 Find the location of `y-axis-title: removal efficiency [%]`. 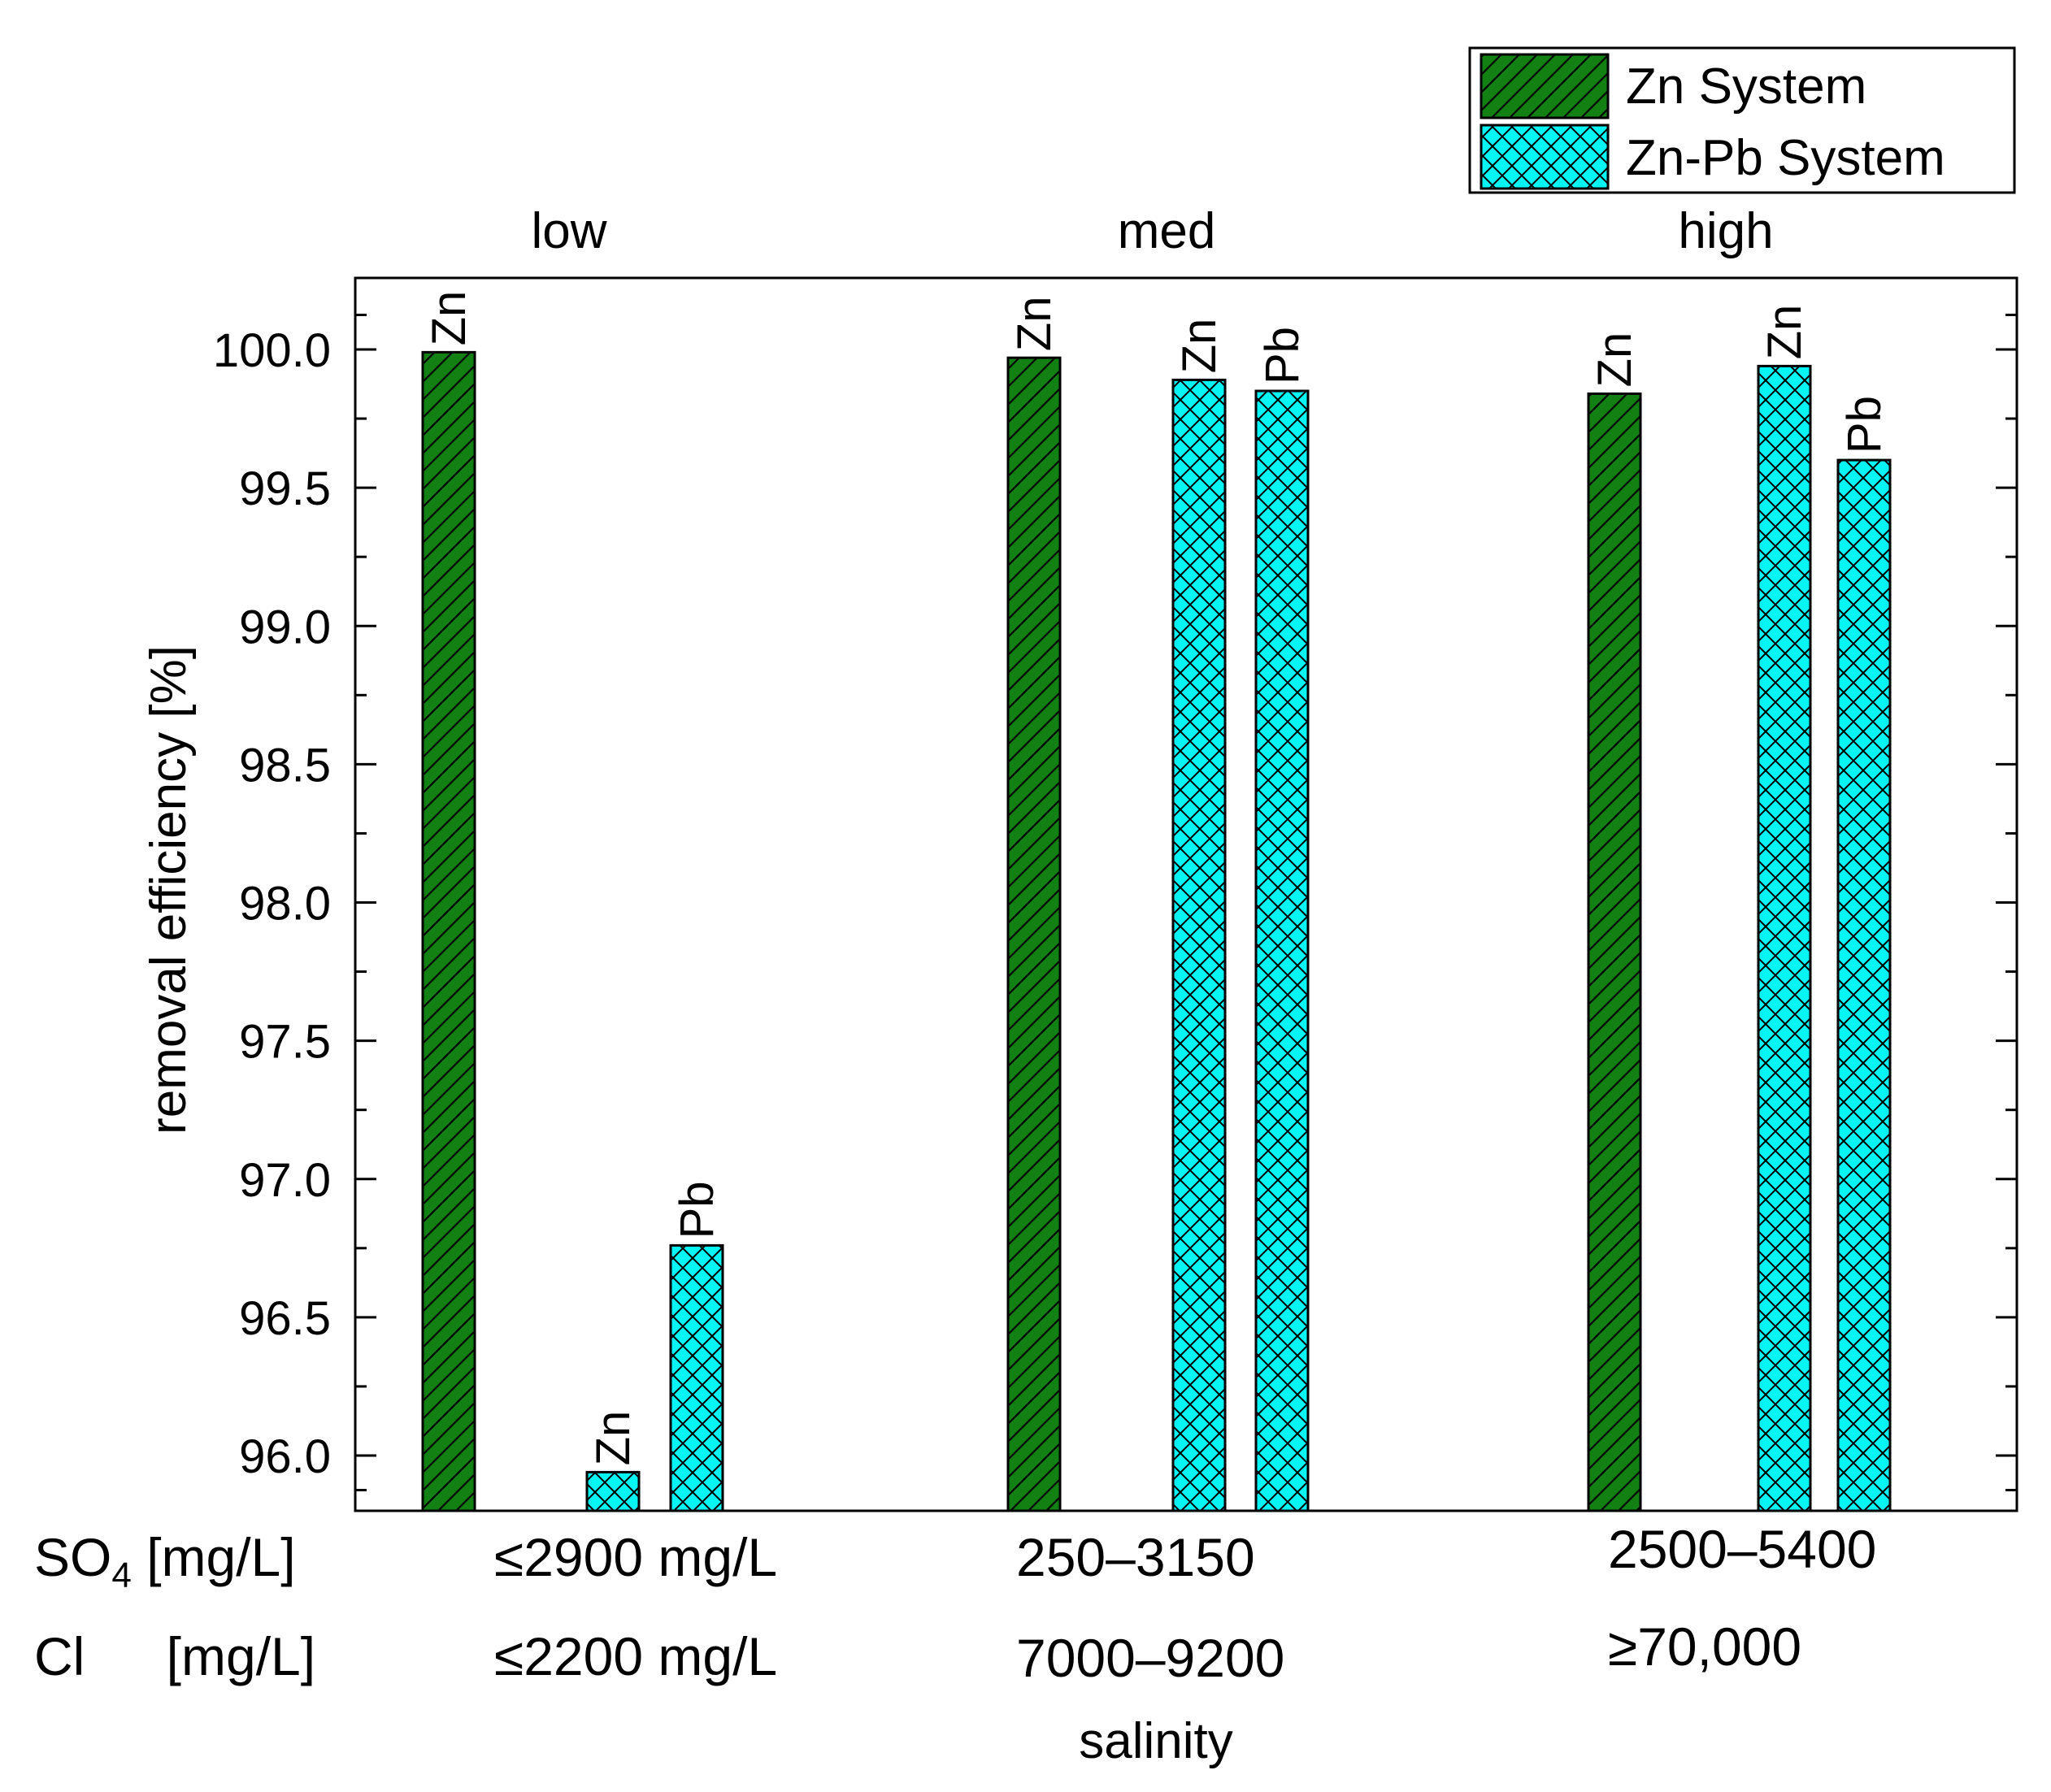

y-axis-title: removal efficiency [%] is located at coordinates (169, 890).